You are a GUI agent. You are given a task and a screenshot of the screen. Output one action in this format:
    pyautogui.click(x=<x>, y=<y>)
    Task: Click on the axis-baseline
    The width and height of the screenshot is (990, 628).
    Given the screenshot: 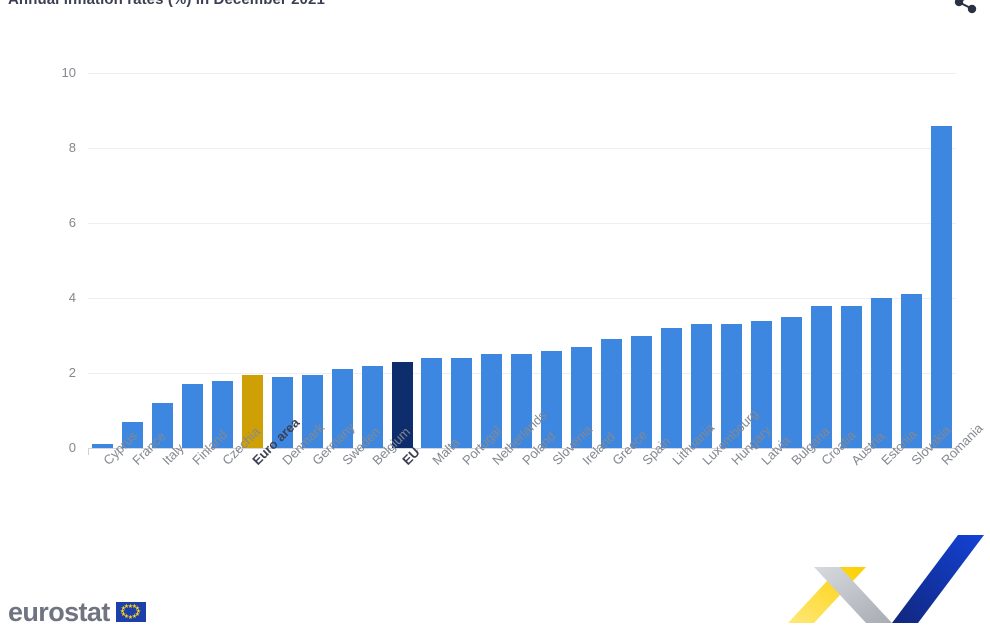 What is the action you would take?
    pyautogui.click(x=522, y=448)
    